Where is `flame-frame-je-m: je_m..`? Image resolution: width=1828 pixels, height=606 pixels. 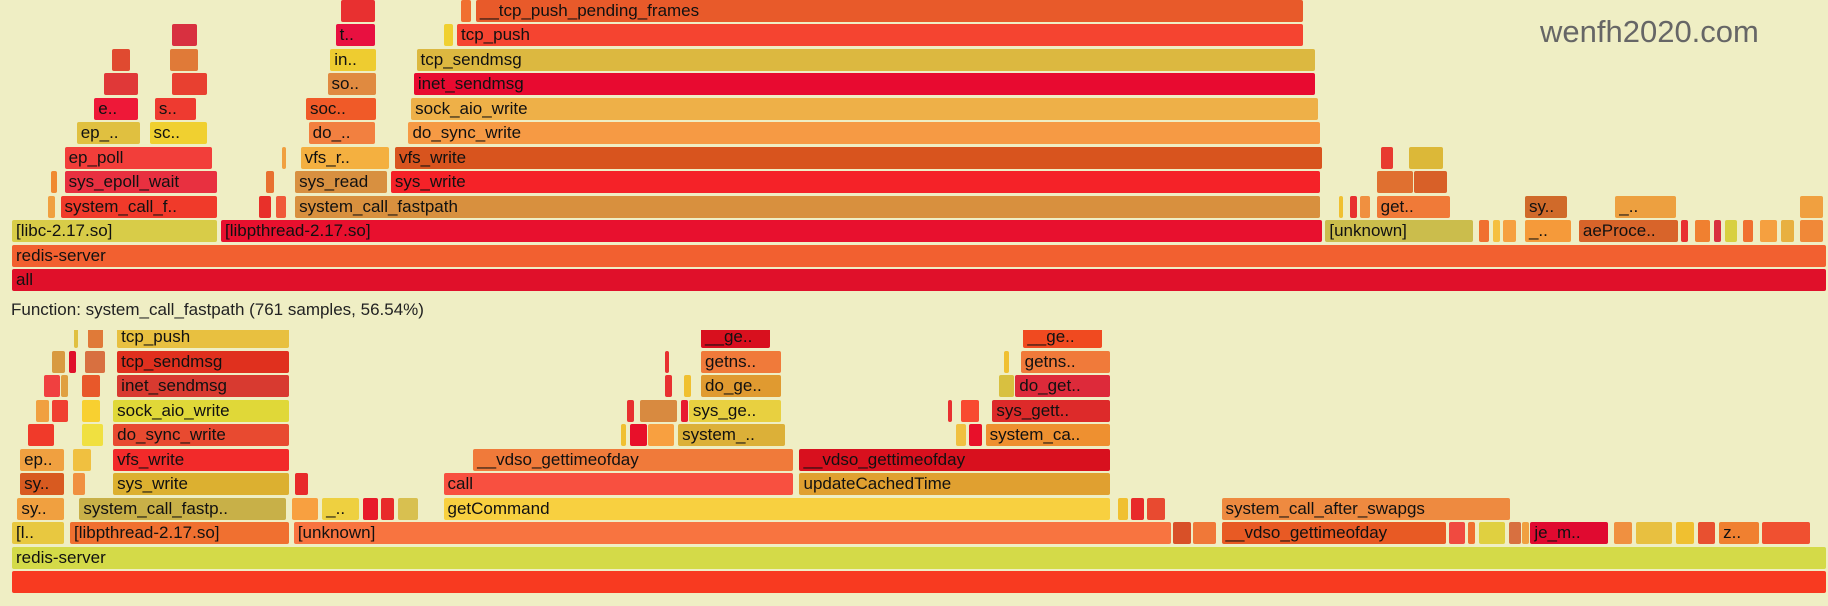
flame-frame-je-m: je_m.. is located at coordinates (1569, 533).